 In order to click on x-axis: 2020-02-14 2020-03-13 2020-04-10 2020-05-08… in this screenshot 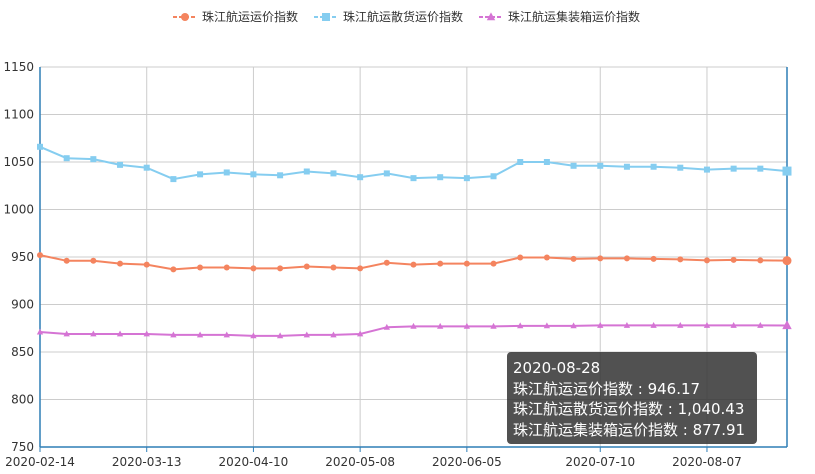, I will do `click(396, 457)`.